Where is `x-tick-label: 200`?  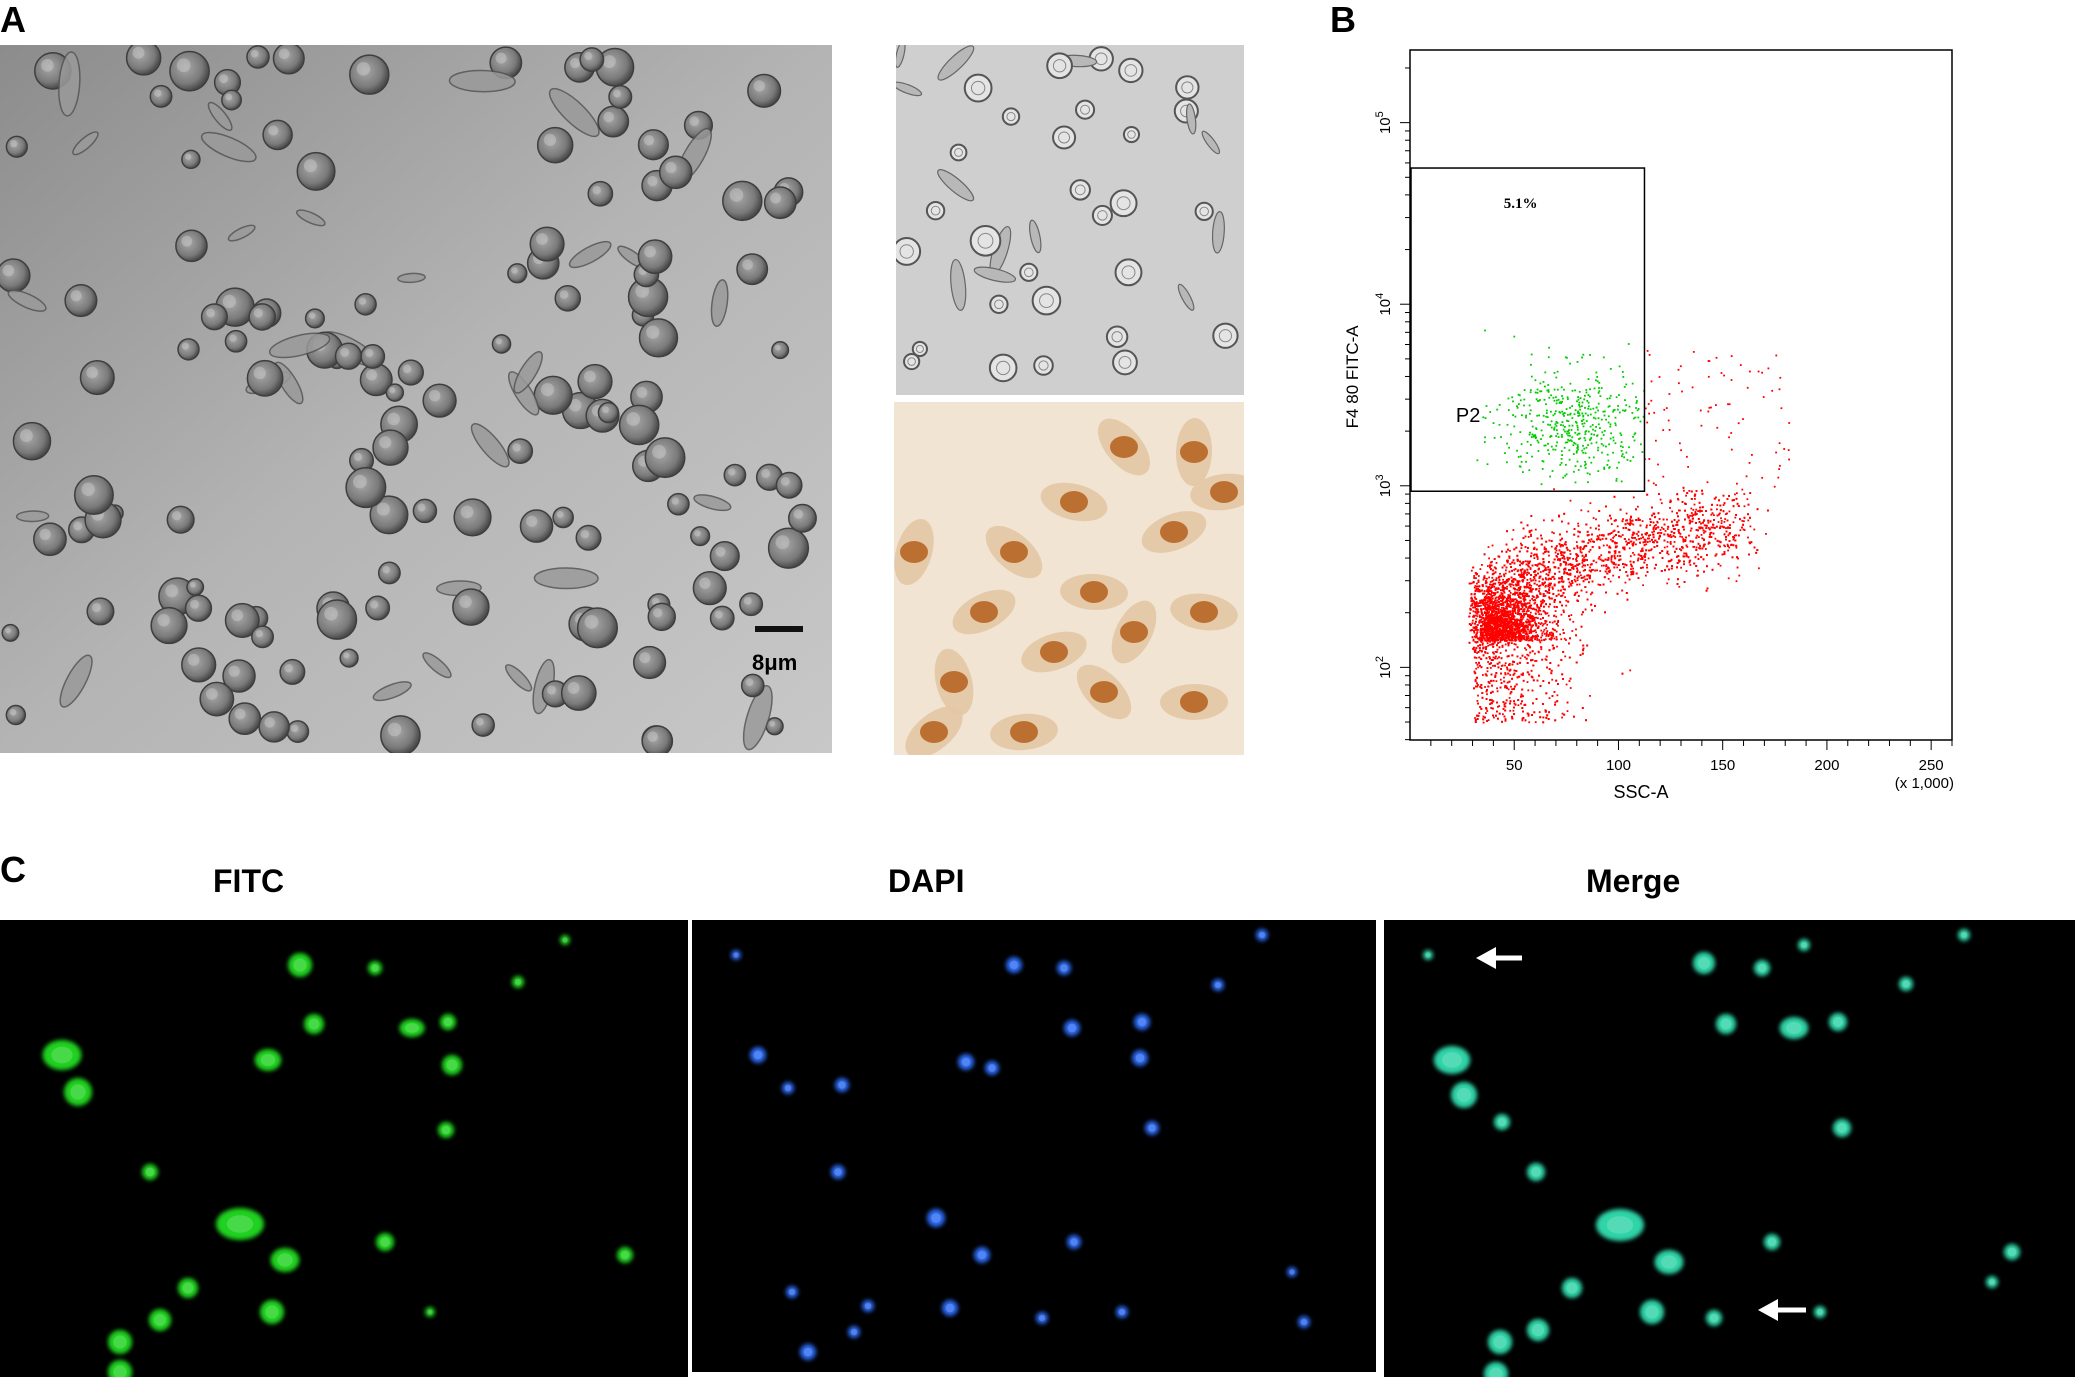 x-tick-label: 200 is located at coordinates (1826, 765).